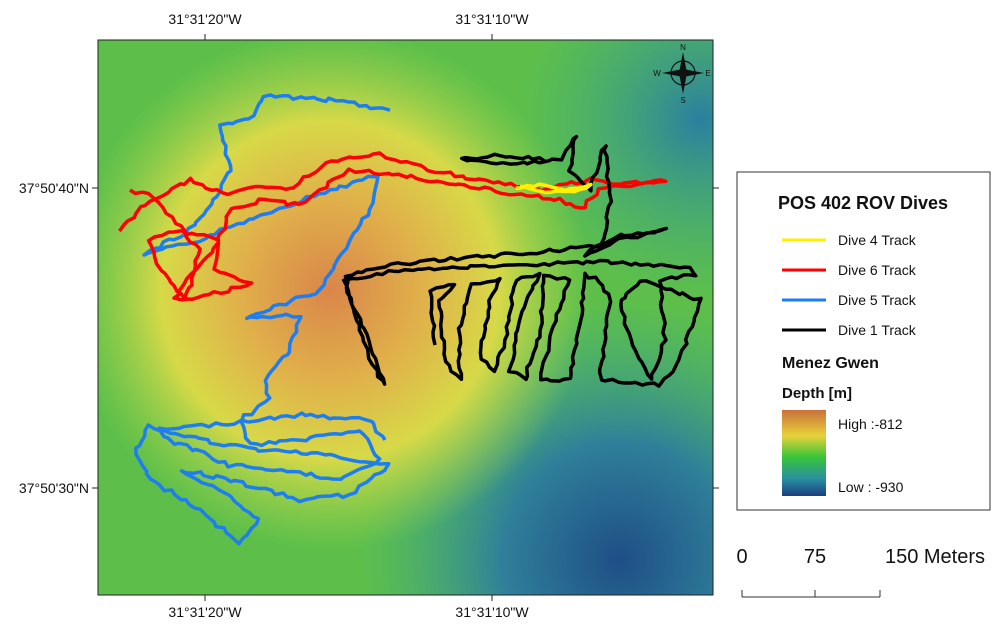  What do you see at coordinates (877, 270) in the screenshot?
I see `legend-label: Dive 6 Track` at bounding box center [877, 270].